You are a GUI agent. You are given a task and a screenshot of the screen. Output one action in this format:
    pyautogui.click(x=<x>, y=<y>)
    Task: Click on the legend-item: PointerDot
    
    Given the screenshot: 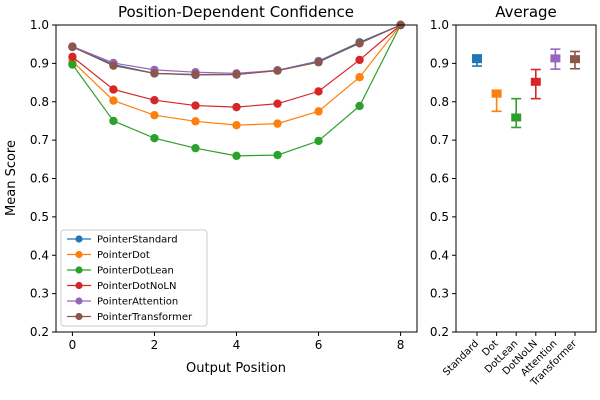 What is the action you would take?
    pyautogui.click(x=108, y=255)
    